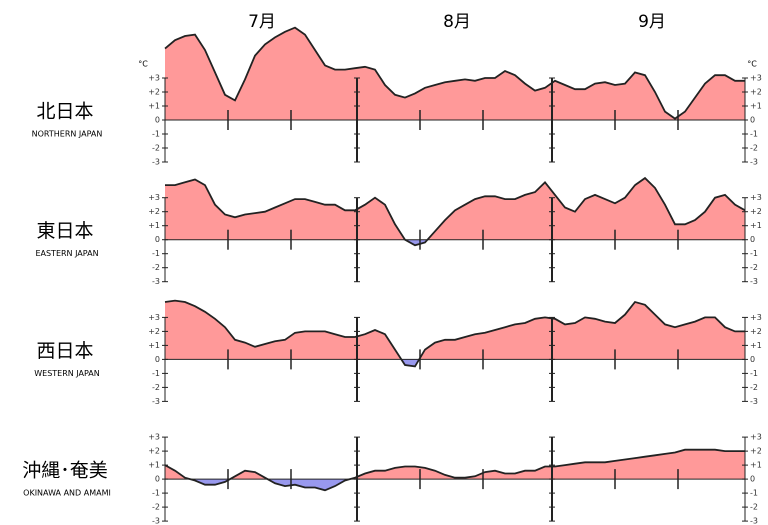  What do you see at coordinates (66, 253) in the screenshot?
I see `region-name-en: EASTERN JAPAN` at bounding box center [66, 253].